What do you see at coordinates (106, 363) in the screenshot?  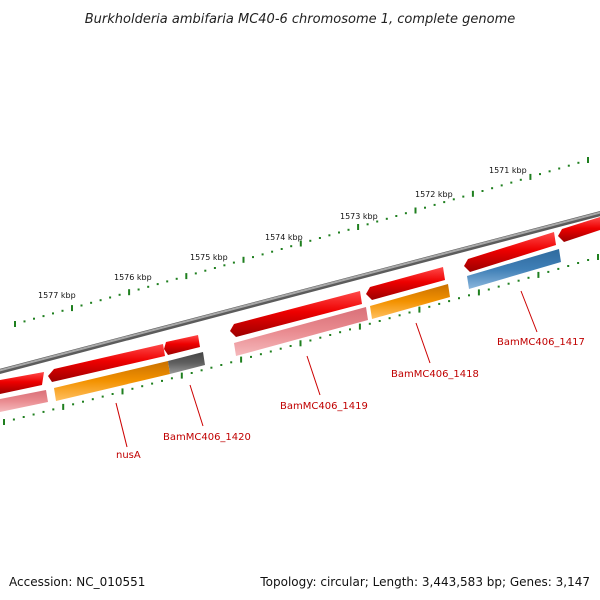 I see `cds-arrow-nusa` at bounding box center [106, 363].